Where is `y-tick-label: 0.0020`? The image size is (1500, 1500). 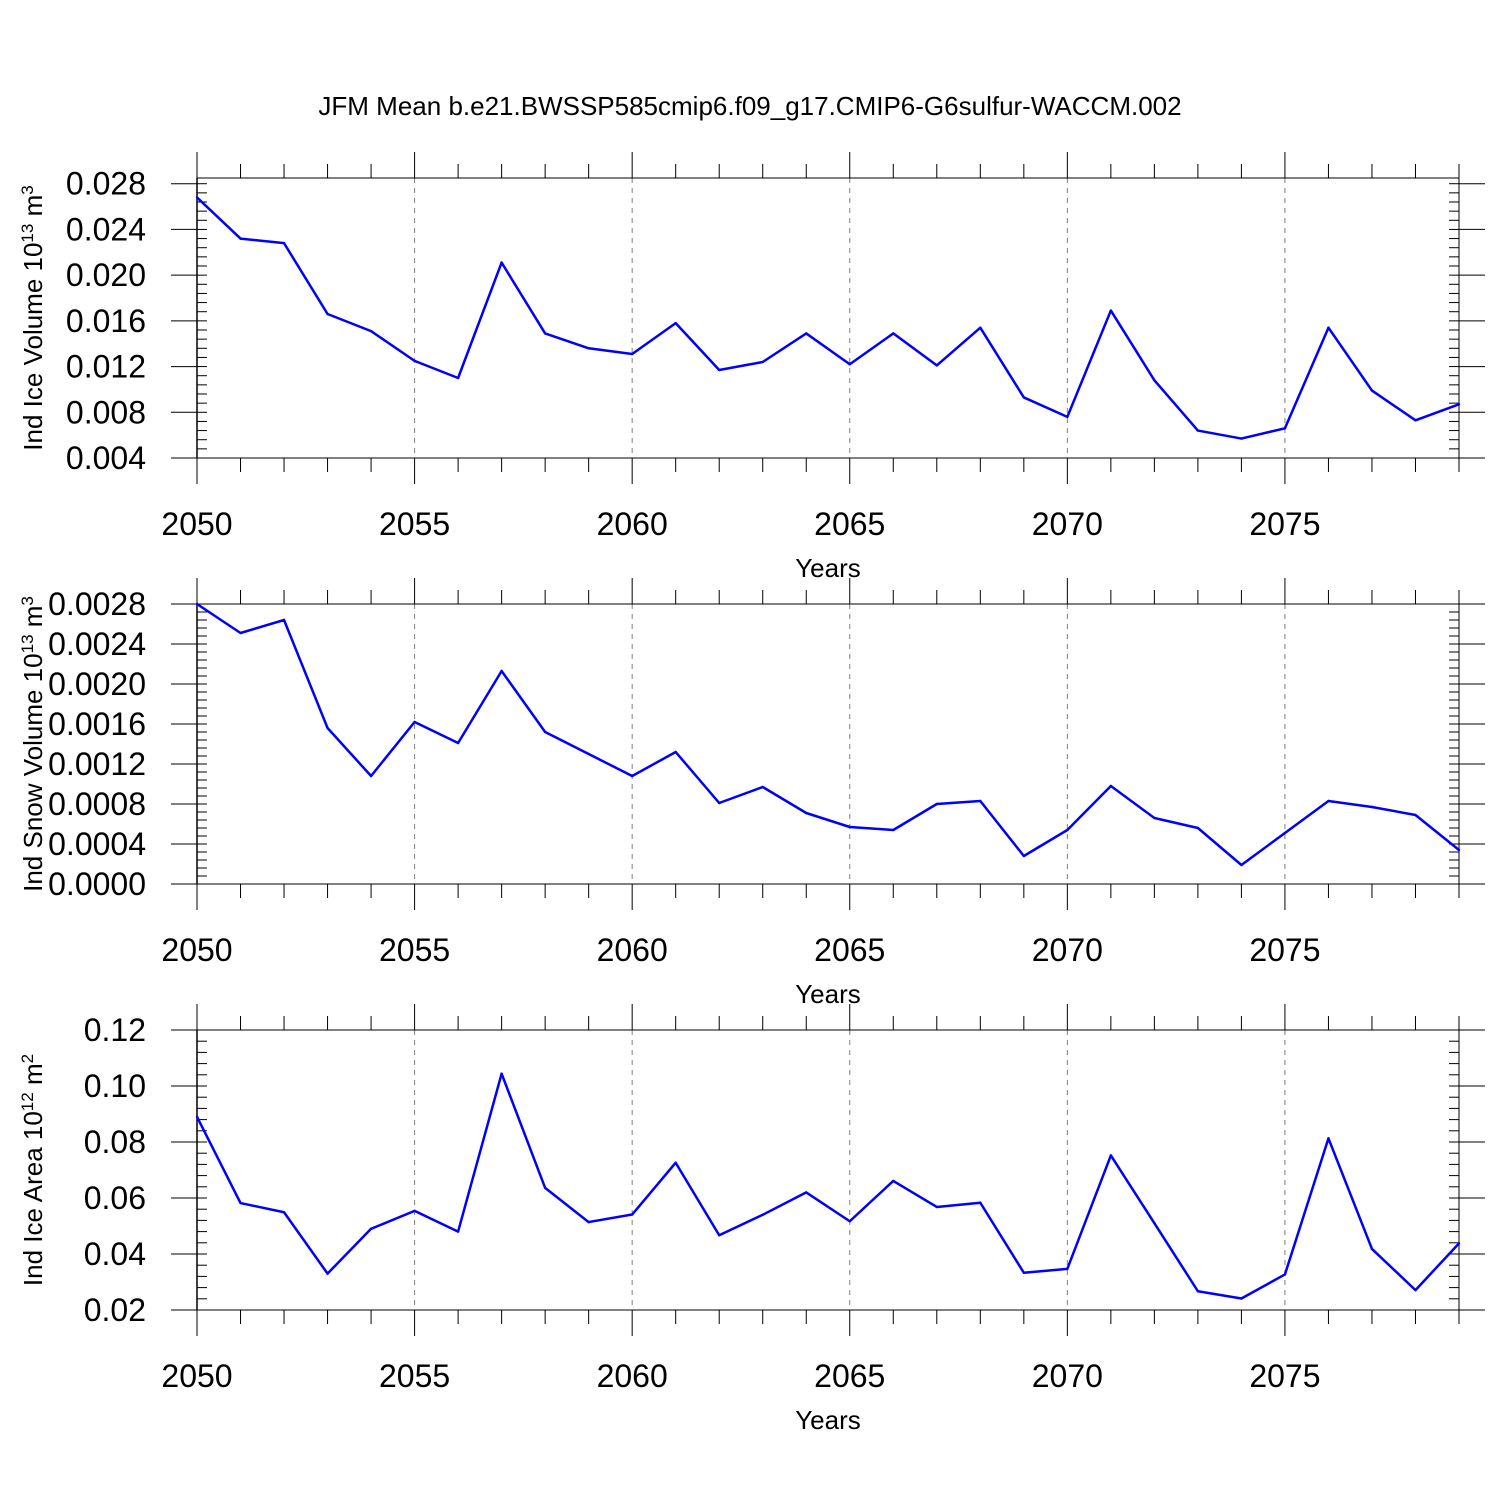
y-tick-label: 0.0020 is located at coordinates (97, 684).